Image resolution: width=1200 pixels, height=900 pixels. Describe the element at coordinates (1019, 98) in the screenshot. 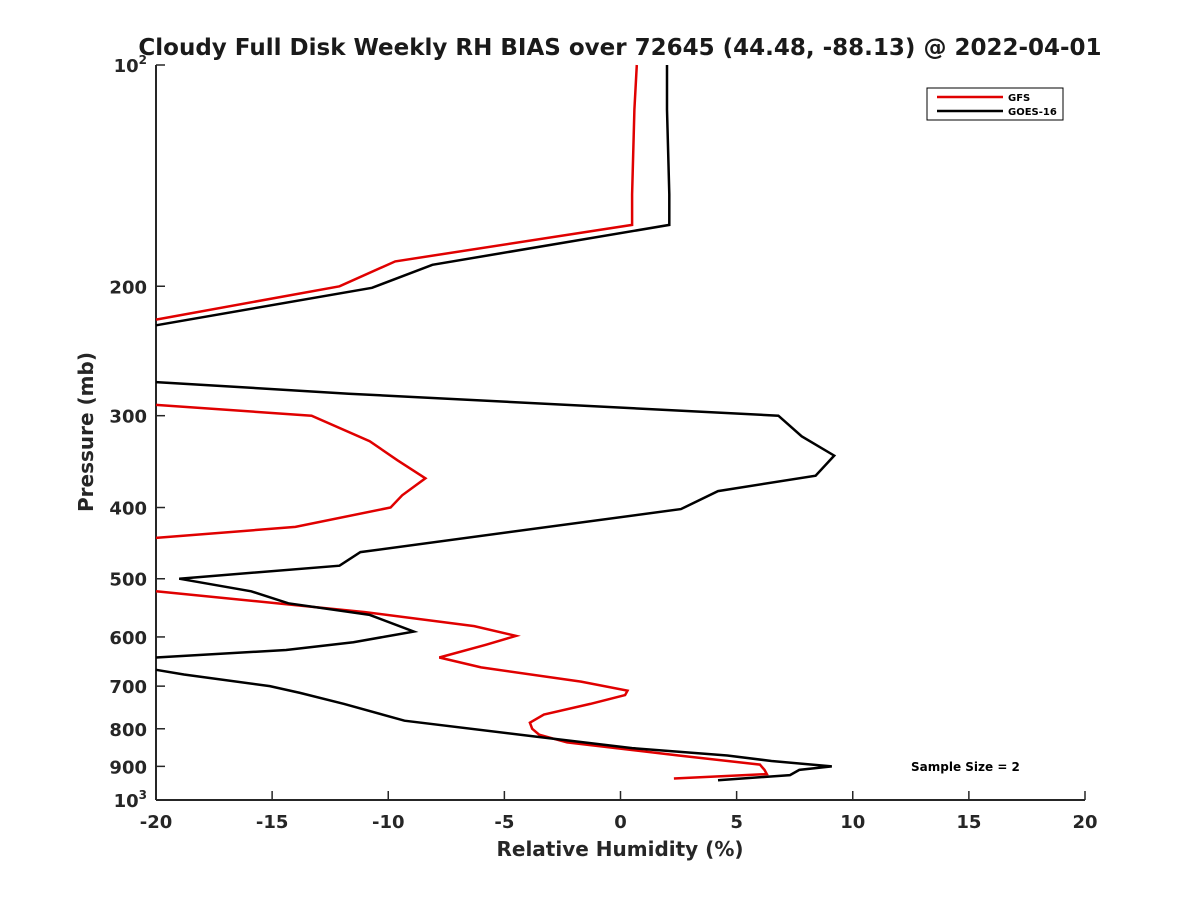

I see `legend-label-gfs: GFS` at that location.